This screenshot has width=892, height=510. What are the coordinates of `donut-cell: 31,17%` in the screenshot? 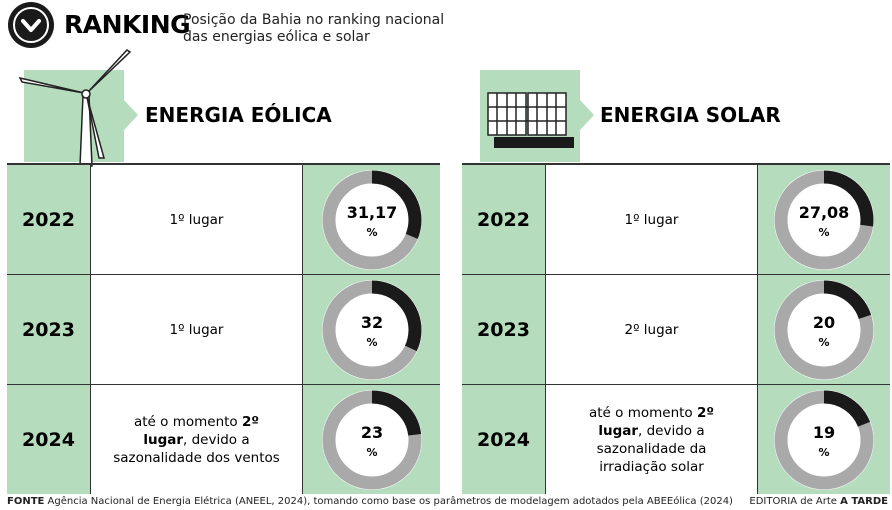 It's located at (371, 219).